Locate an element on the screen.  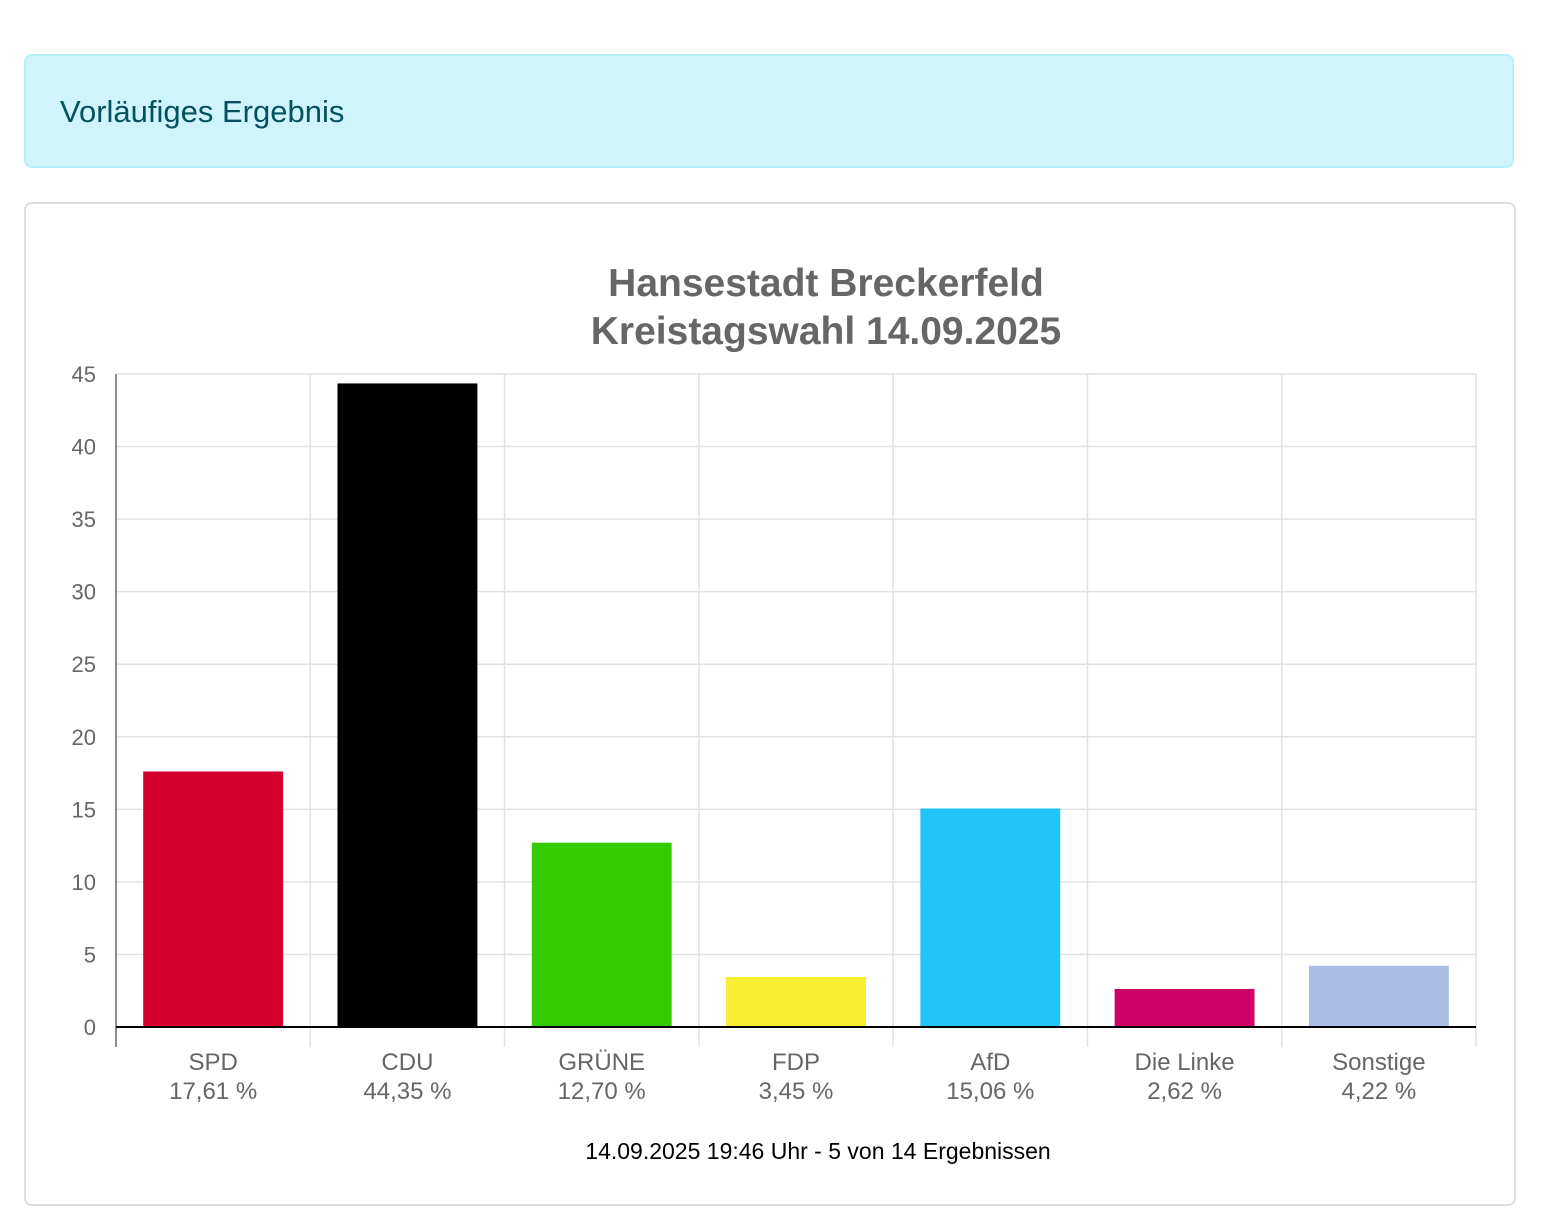
y-tick-label: 25 is located at coordinates (84, 664).